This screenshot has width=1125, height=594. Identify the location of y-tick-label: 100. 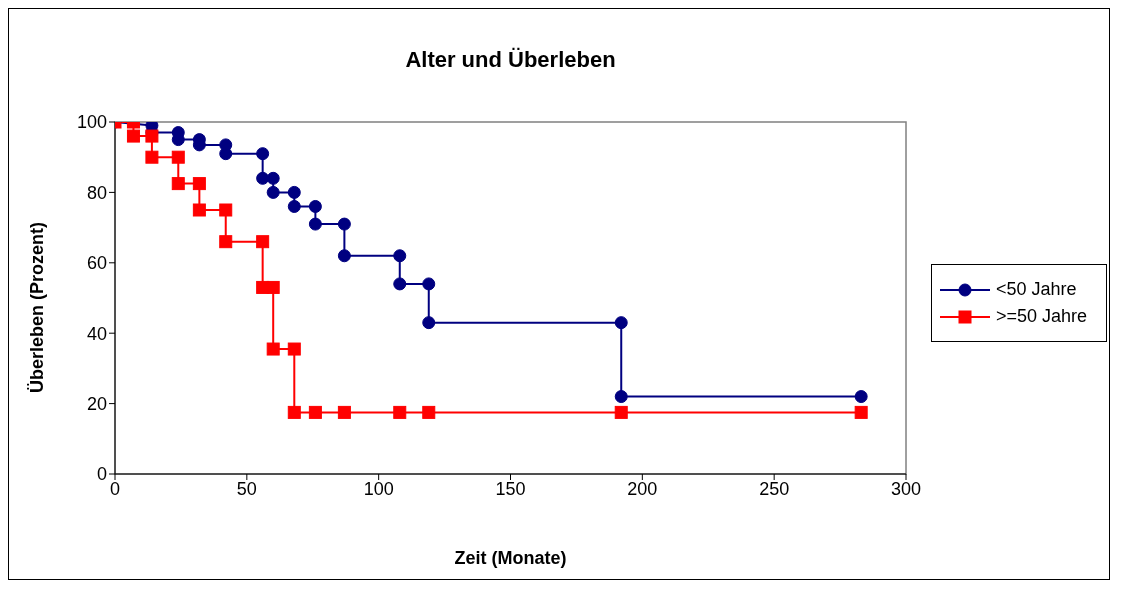
(91, 122).